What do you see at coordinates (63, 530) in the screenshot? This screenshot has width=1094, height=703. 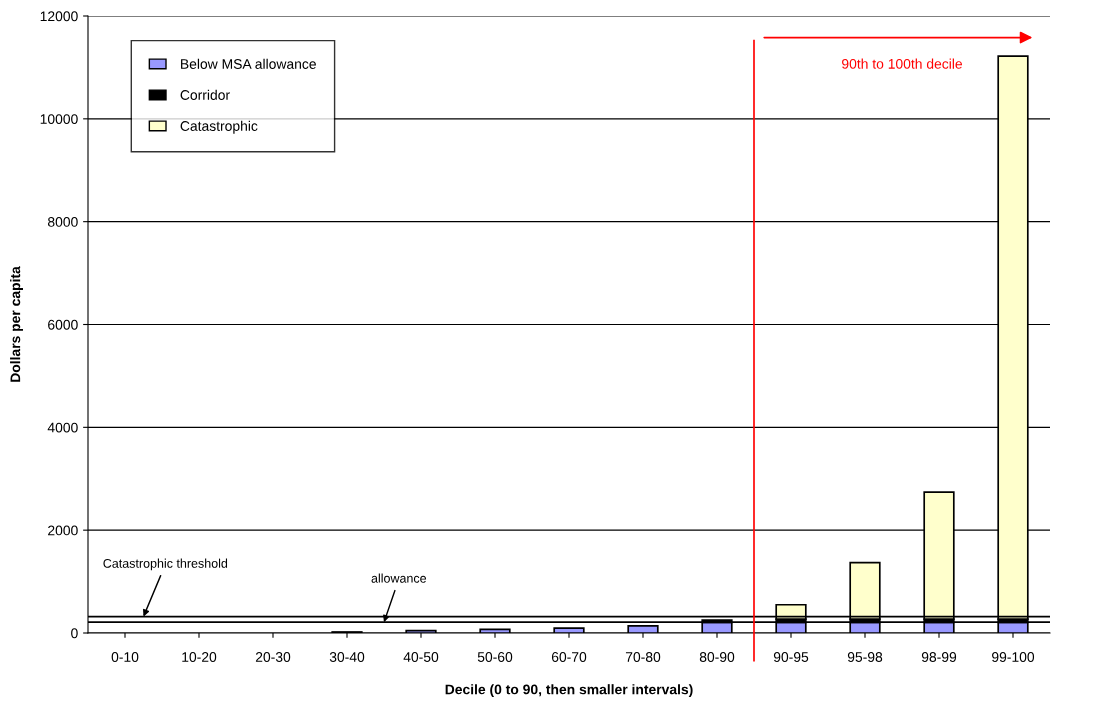 I see `y-tick-label: 2000` at bounding box center [63, 530].